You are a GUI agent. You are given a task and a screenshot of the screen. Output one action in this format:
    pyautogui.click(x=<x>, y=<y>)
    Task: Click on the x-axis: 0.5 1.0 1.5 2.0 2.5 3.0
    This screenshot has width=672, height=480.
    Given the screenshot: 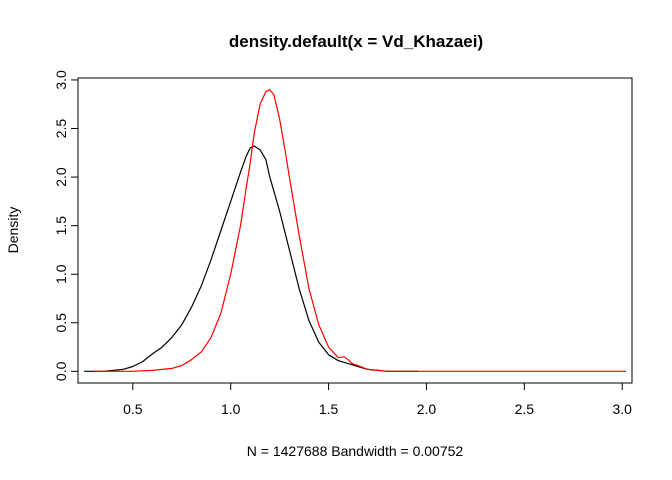 What is the action you would take?
    pyautogui.click(x=377, y=399)
    